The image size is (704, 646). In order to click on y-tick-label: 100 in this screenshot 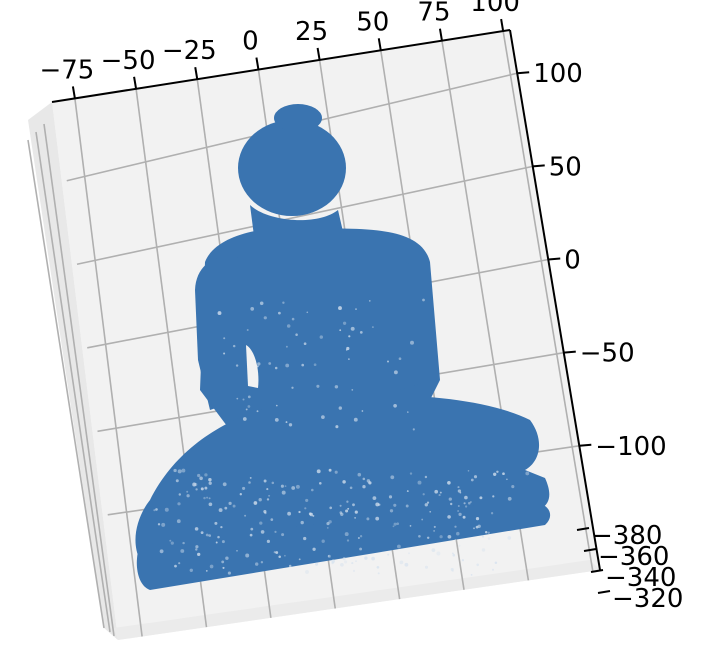, I will do `click(558, 74)`.